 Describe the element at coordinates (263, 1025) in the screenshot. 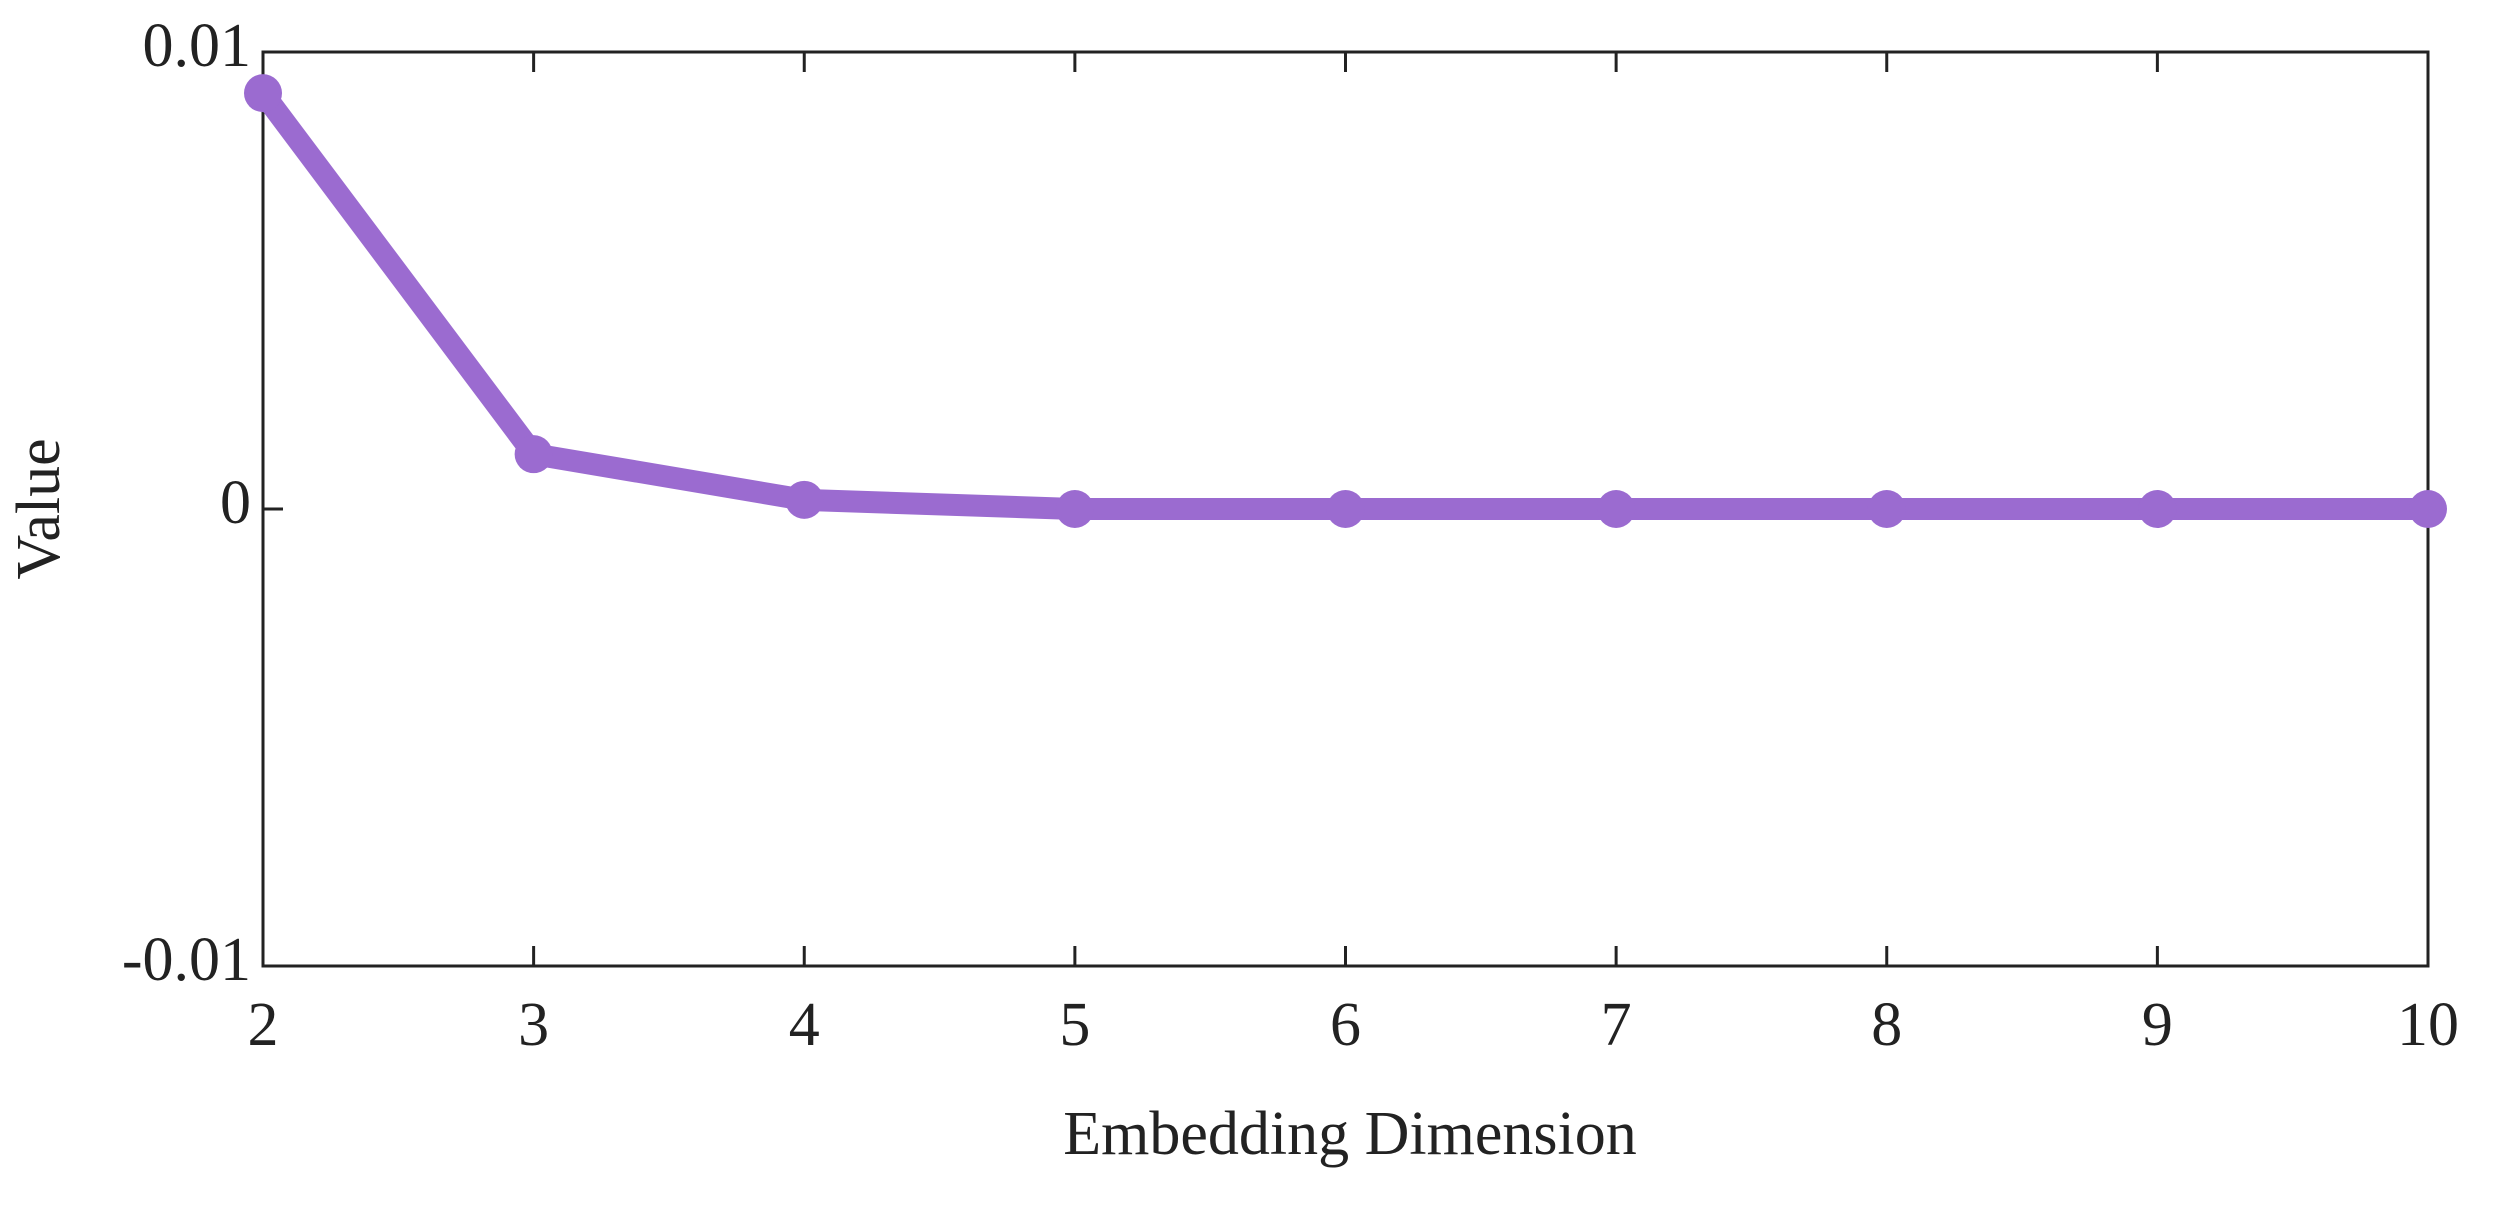

I see `x-tick-label: 2` at that location.